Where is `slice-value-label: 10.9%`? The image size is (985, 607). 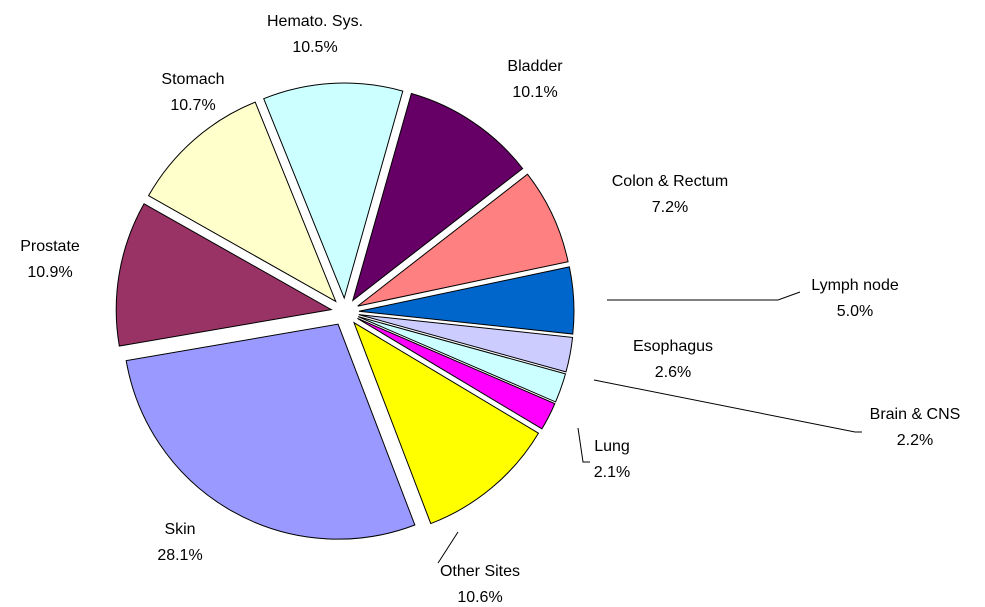
slice-value-label: 10.9% is located at coordinates (49, 272).